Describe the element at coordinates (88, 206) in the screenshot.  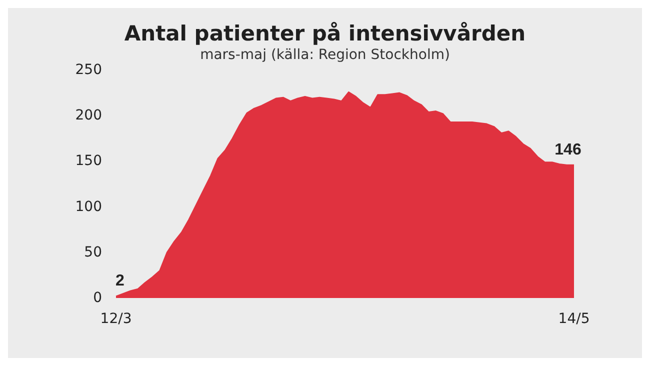
I see `y-tick-label: 100` at that location.